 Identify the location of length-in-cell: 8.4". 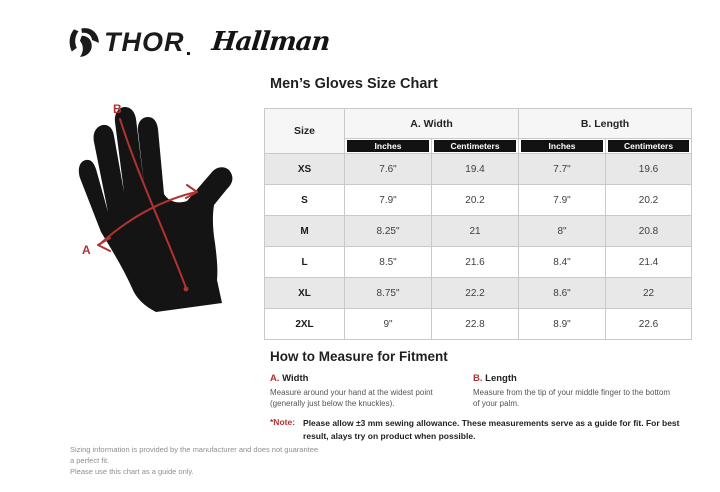
(562, 262).